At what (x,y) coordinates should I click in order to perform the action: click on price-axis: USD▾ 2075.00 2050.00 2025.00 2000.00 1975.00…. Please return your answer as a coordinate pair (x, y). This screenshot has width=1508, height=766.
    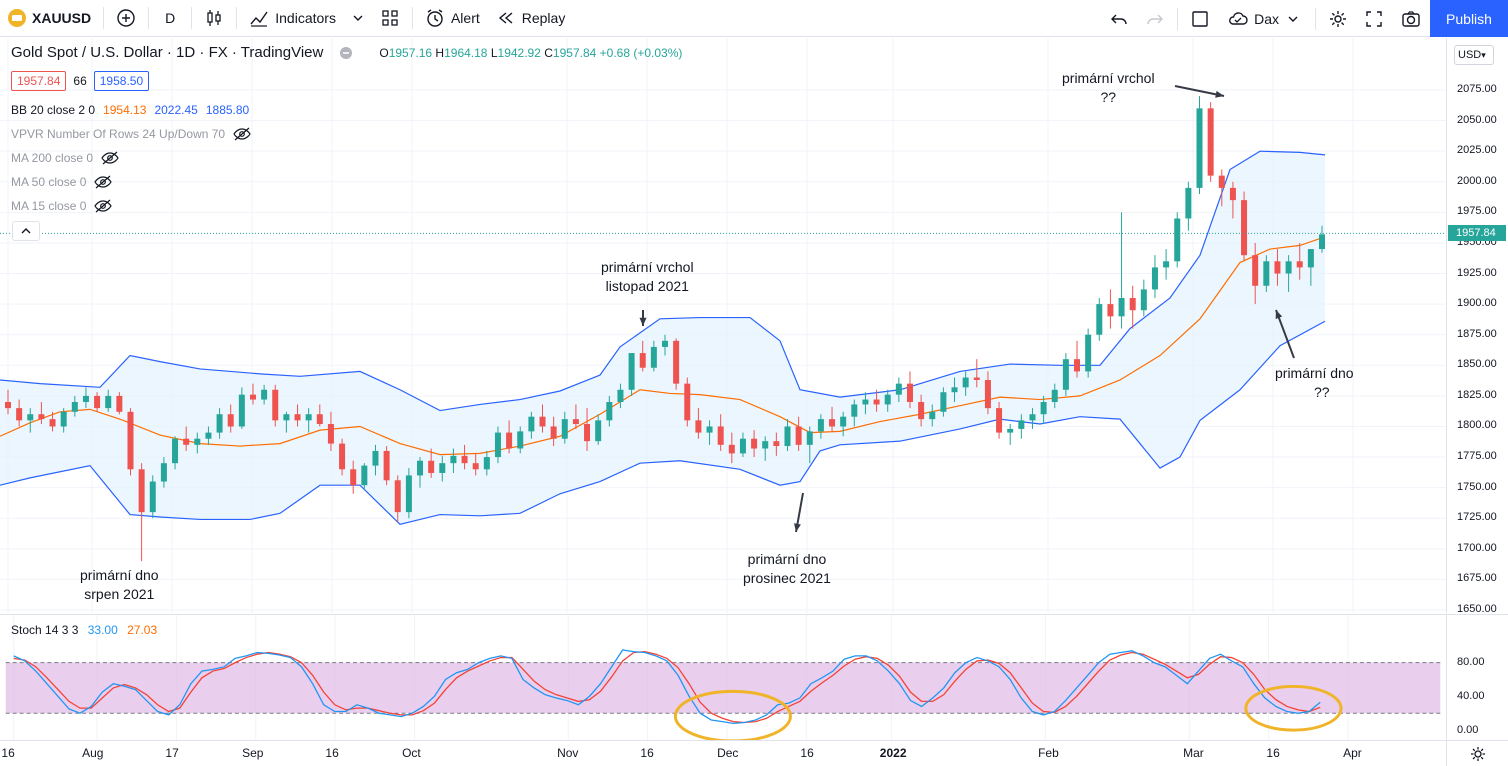
    Looking at the image, I should click on (1477, 326).